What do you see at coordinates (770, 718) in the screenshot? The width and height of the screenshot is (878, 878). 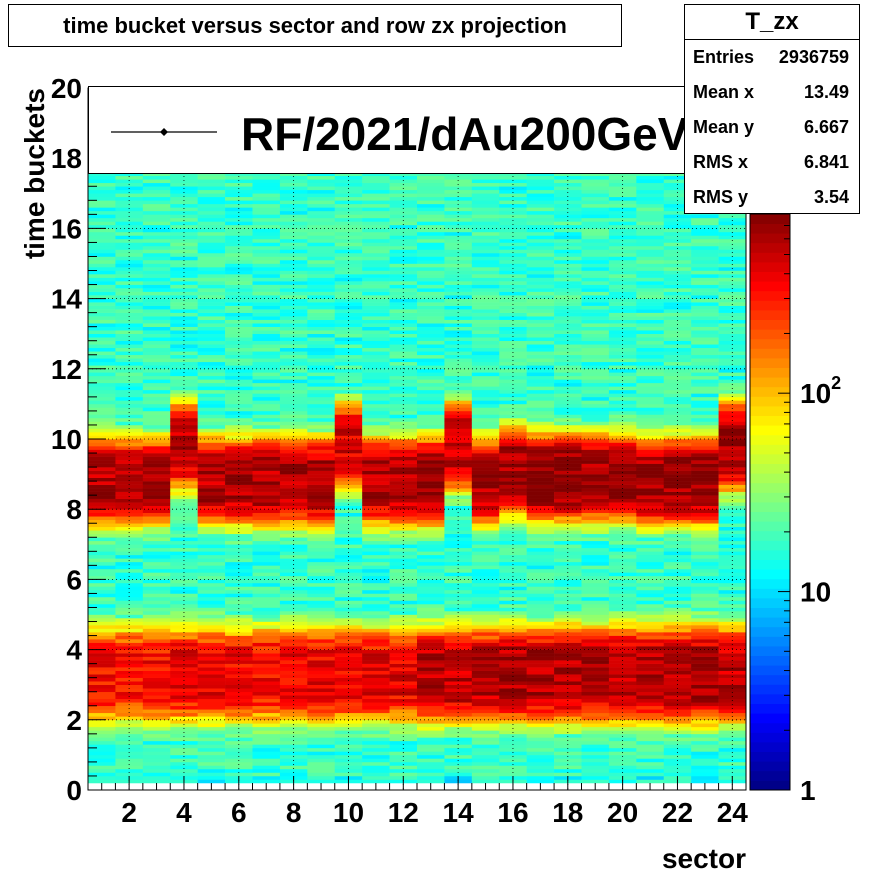 I see `palette-segment` at bounding box center [770, 718].